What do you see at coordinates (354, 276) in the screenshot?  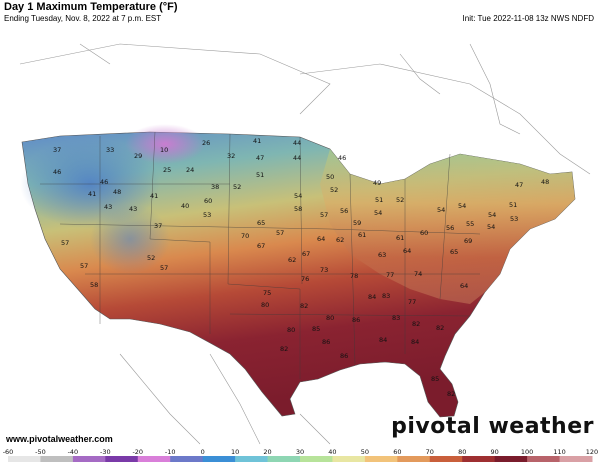 I see `temp-label: 78` at bounding box center [354, 276].